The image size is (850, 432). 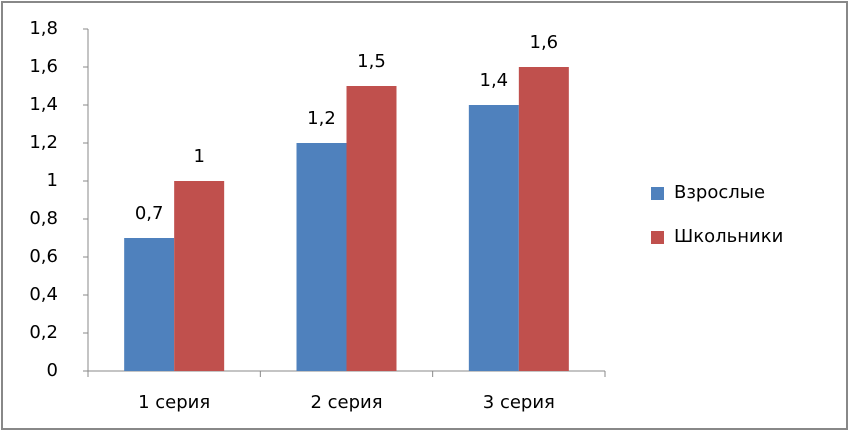 I want to click on y-tick-label: 1, so click(x=52, y=180).